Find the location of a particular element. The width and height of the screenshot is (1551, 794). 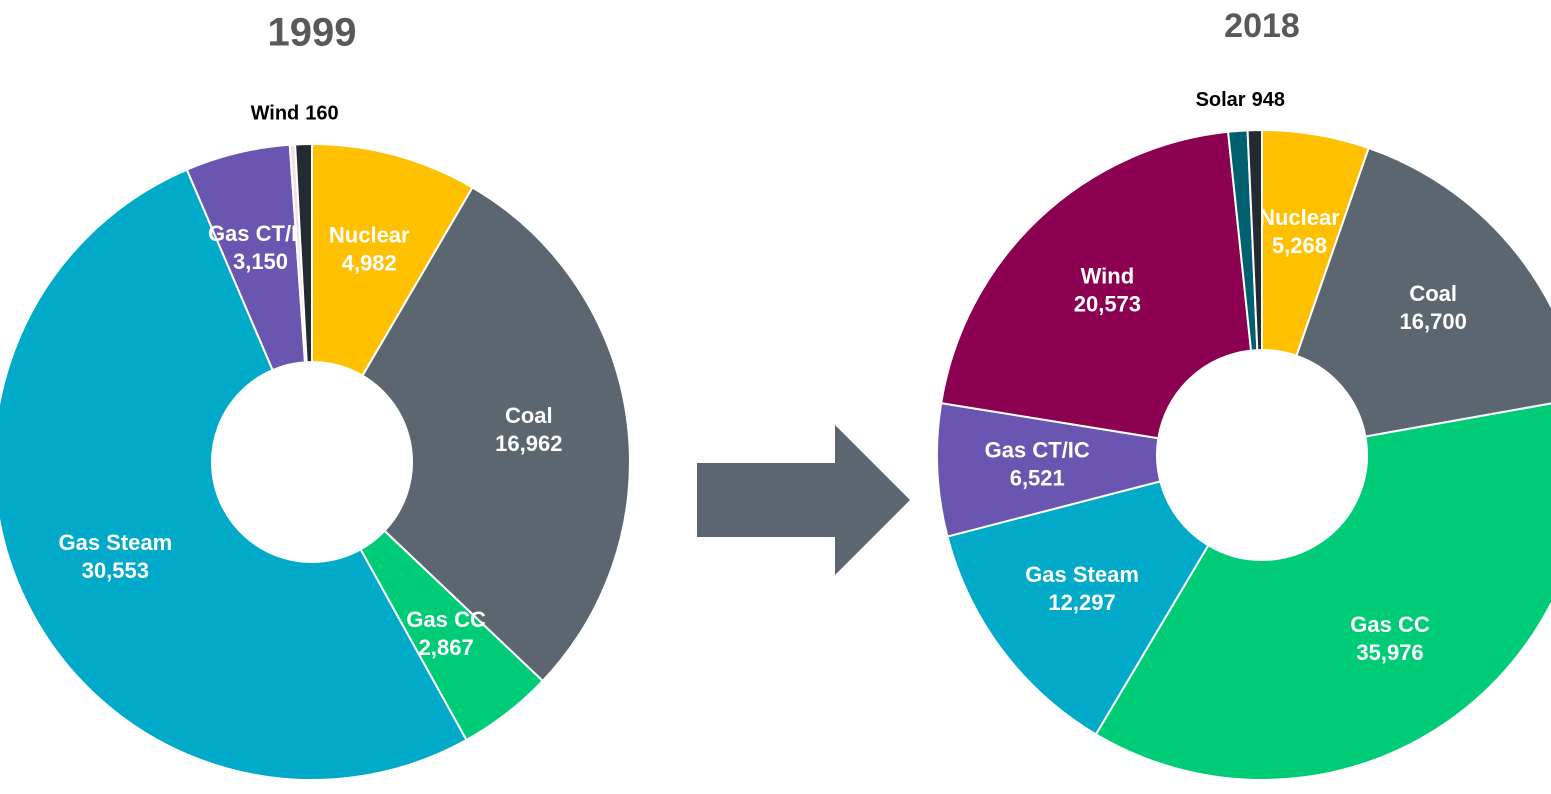

label-value: 30,553 is located at coordinates (115, 570).